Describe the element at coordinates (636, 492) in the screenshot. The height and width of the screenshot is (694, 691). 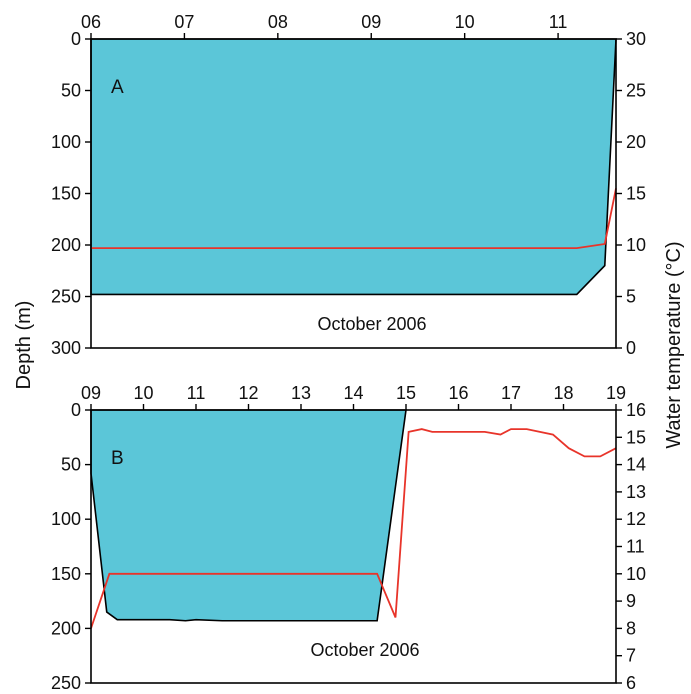
I see `temperature-tick-label: 13` at that location.